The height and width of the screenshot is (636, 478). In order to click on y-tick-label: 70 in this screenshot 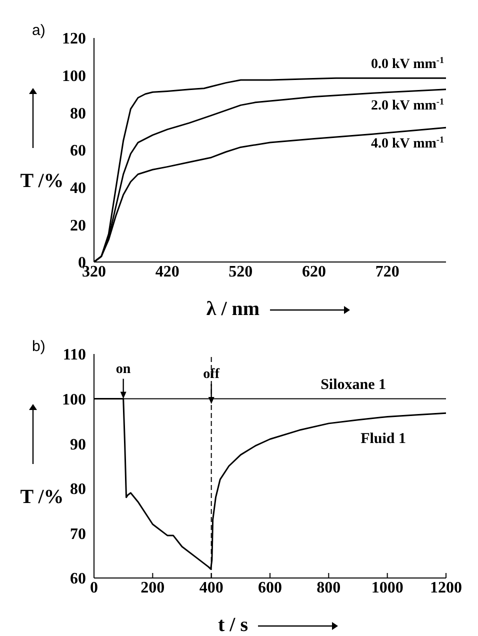, I will do `click(78, 534)`.